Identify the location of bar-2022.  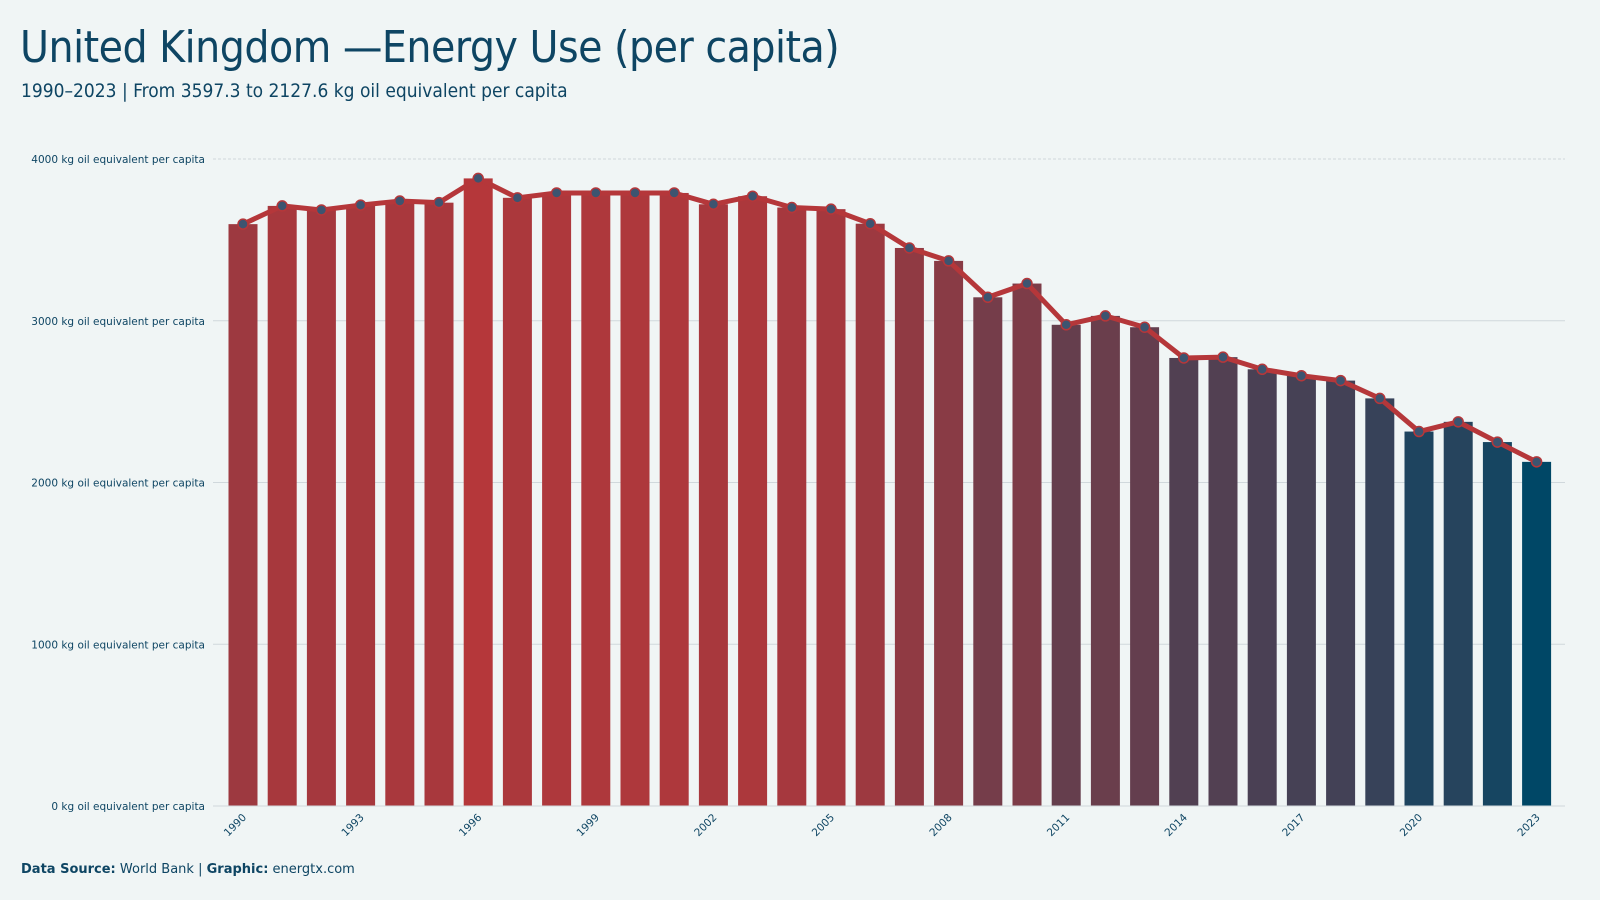
(1497, 624).